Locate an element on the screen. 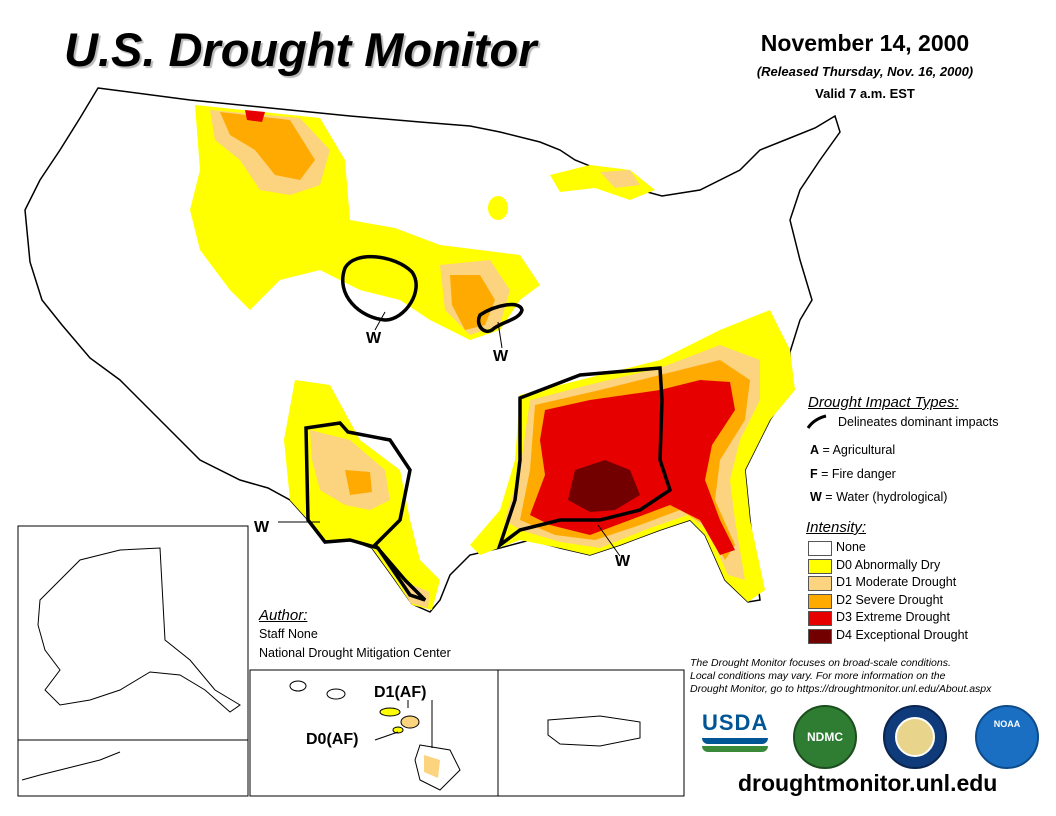 This screenshot has height=816, width=1056. leader-southeast is located at coordinates (609, 540).